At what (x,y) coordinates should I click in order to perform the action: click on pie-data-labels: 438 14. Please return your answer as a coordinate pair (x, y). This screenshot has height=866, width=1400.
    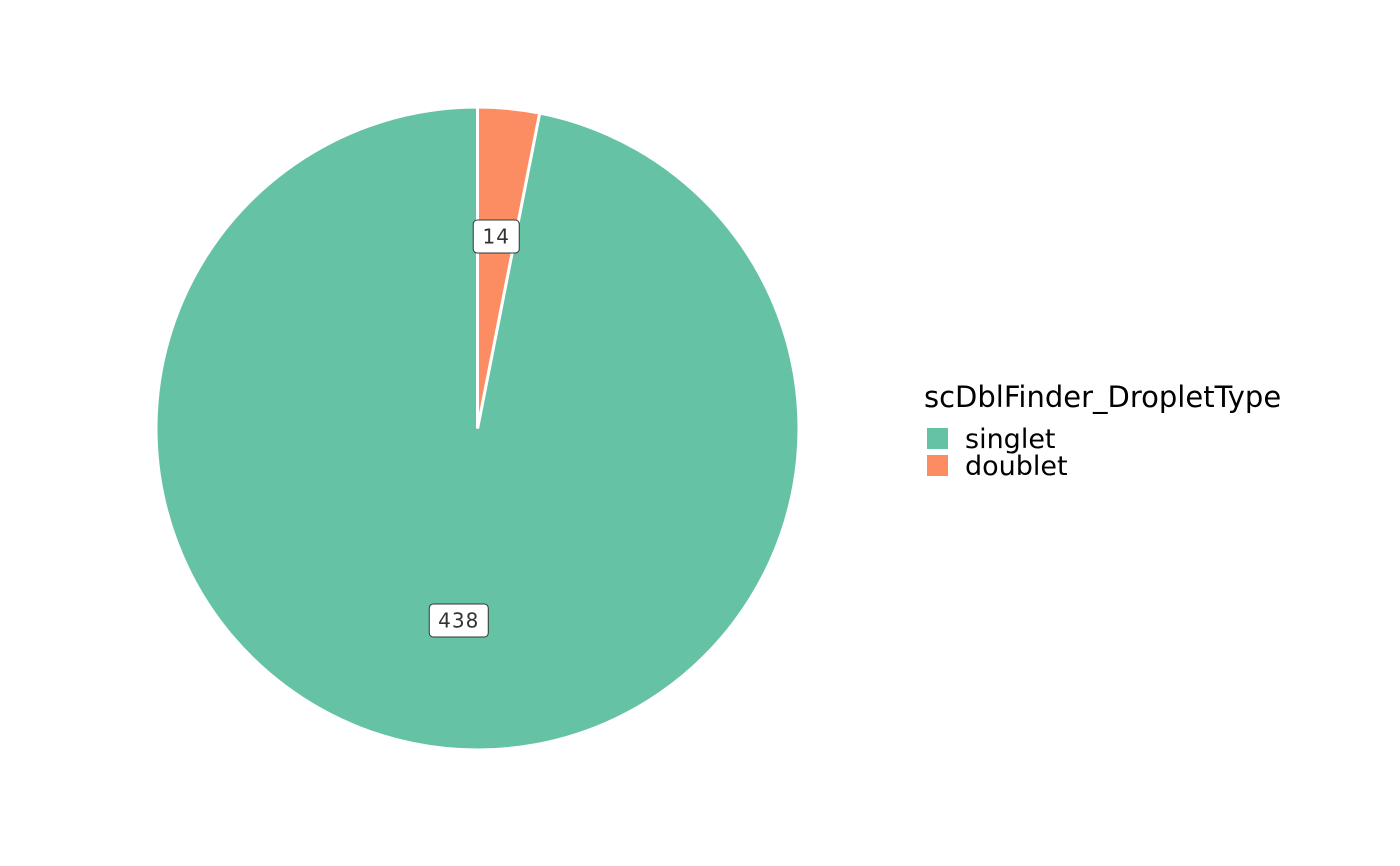
    Looking at the image, I should click on (474, 428).